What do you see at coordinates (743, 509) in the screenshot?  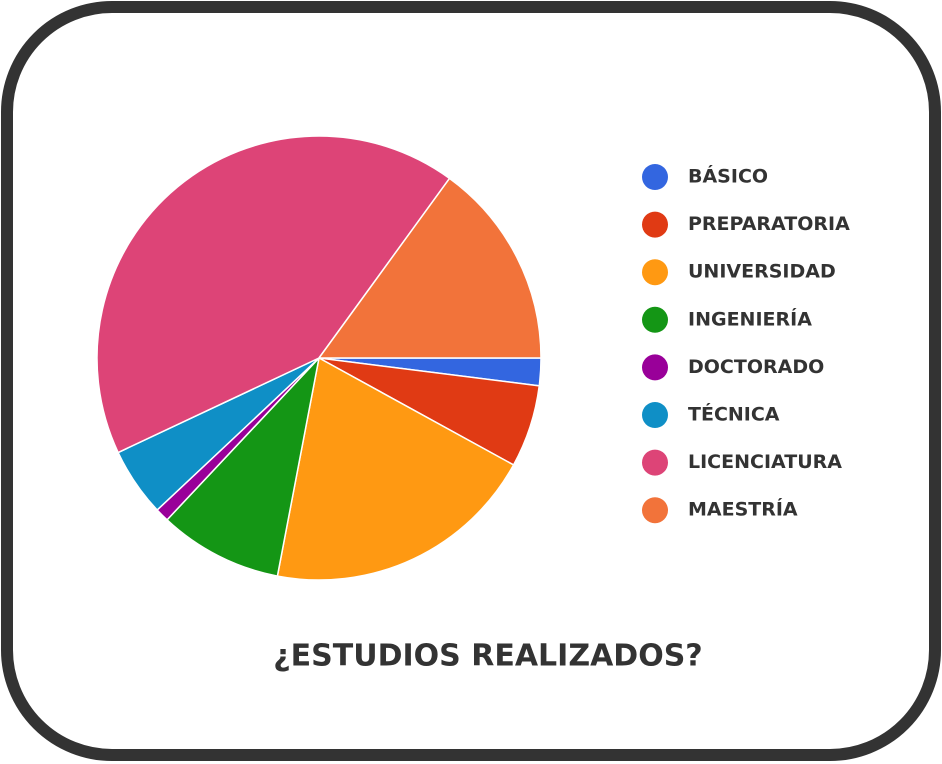 I see `legend-label: MAESTRÍA` at bounding box center [743, 509].